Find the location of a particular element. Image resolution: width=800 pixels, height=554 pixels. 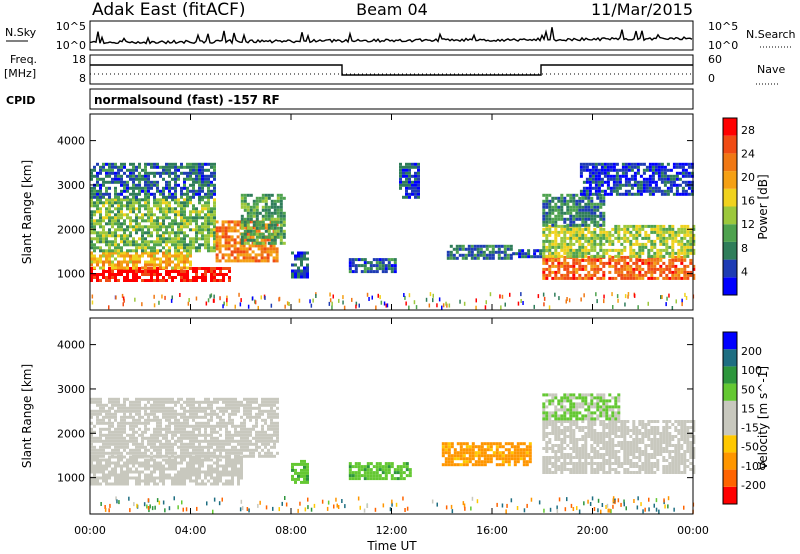

power-colorbar-swatches is located at coordinates (730, 206).